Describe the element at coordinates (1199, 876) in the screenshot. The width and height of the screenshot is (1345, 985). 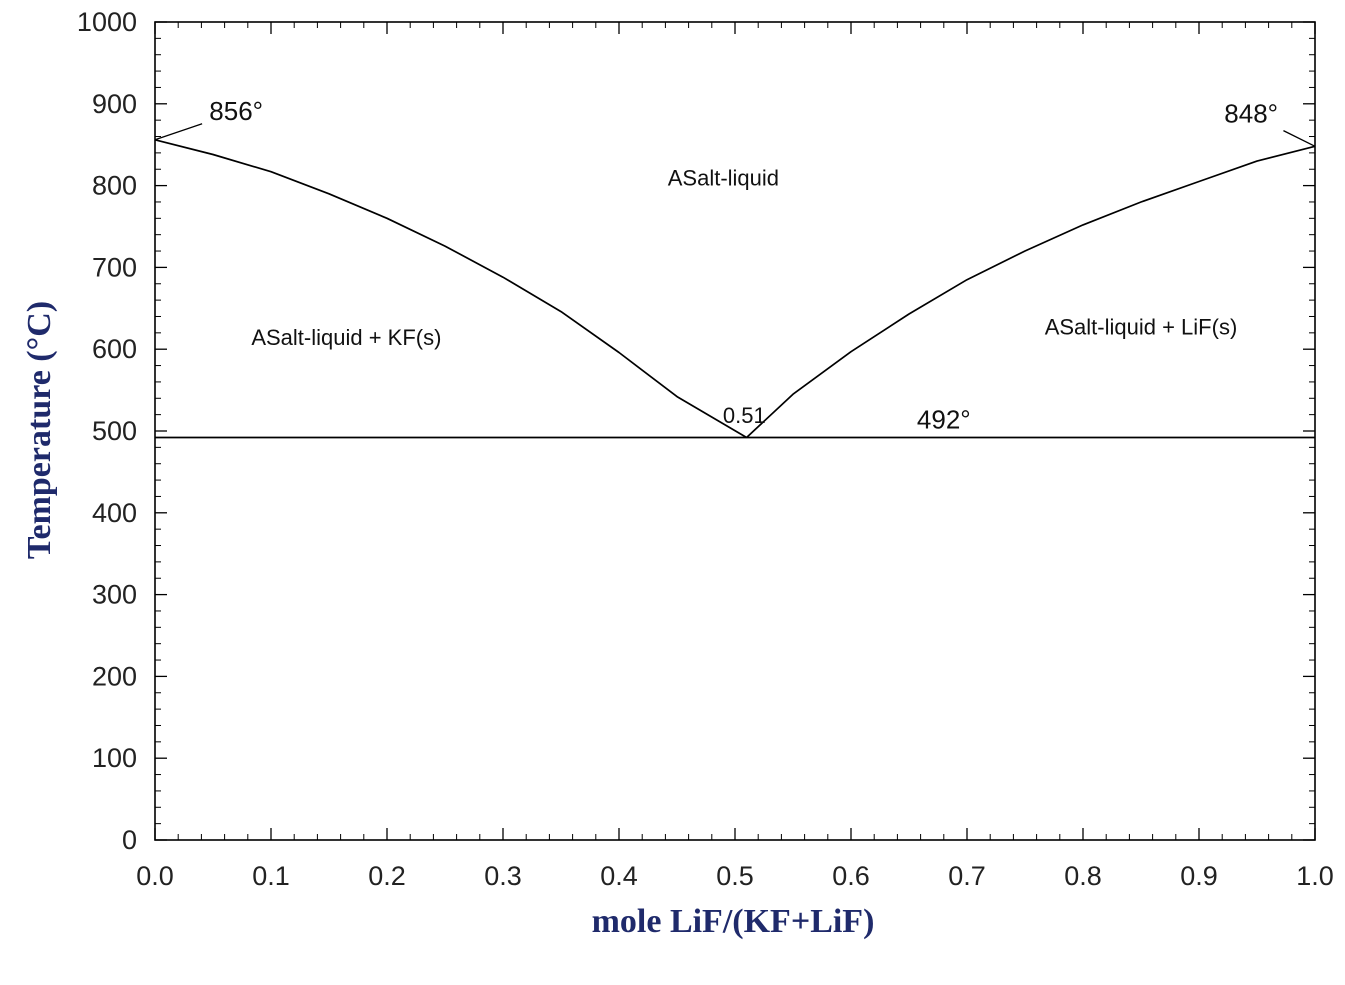
I see `x-tick-label: 0.9` at that location.